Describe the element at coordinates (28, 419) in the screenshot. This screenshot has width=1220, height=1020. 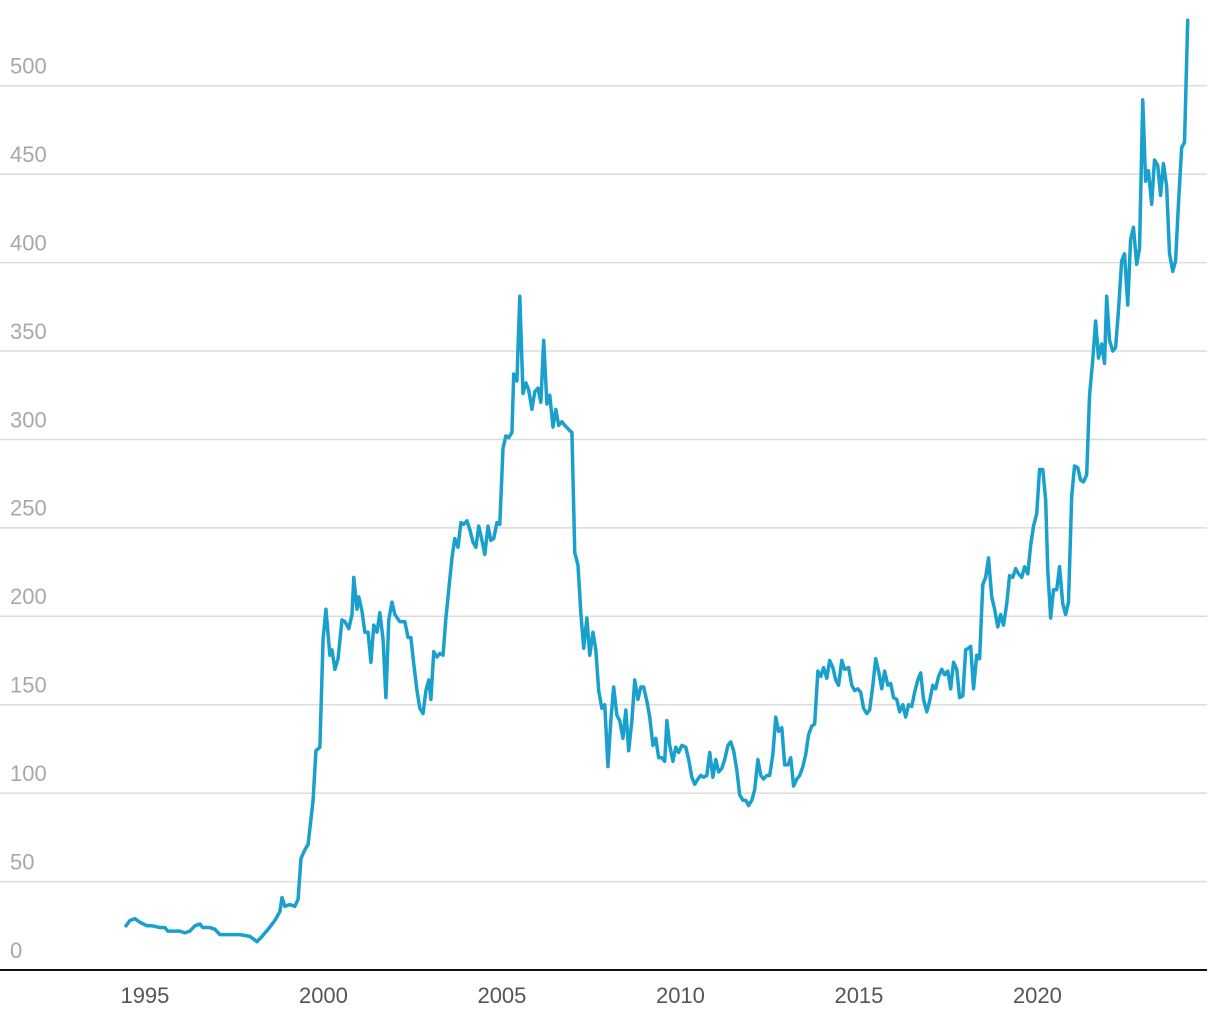
I see `y-tick-label: 300` at that location.